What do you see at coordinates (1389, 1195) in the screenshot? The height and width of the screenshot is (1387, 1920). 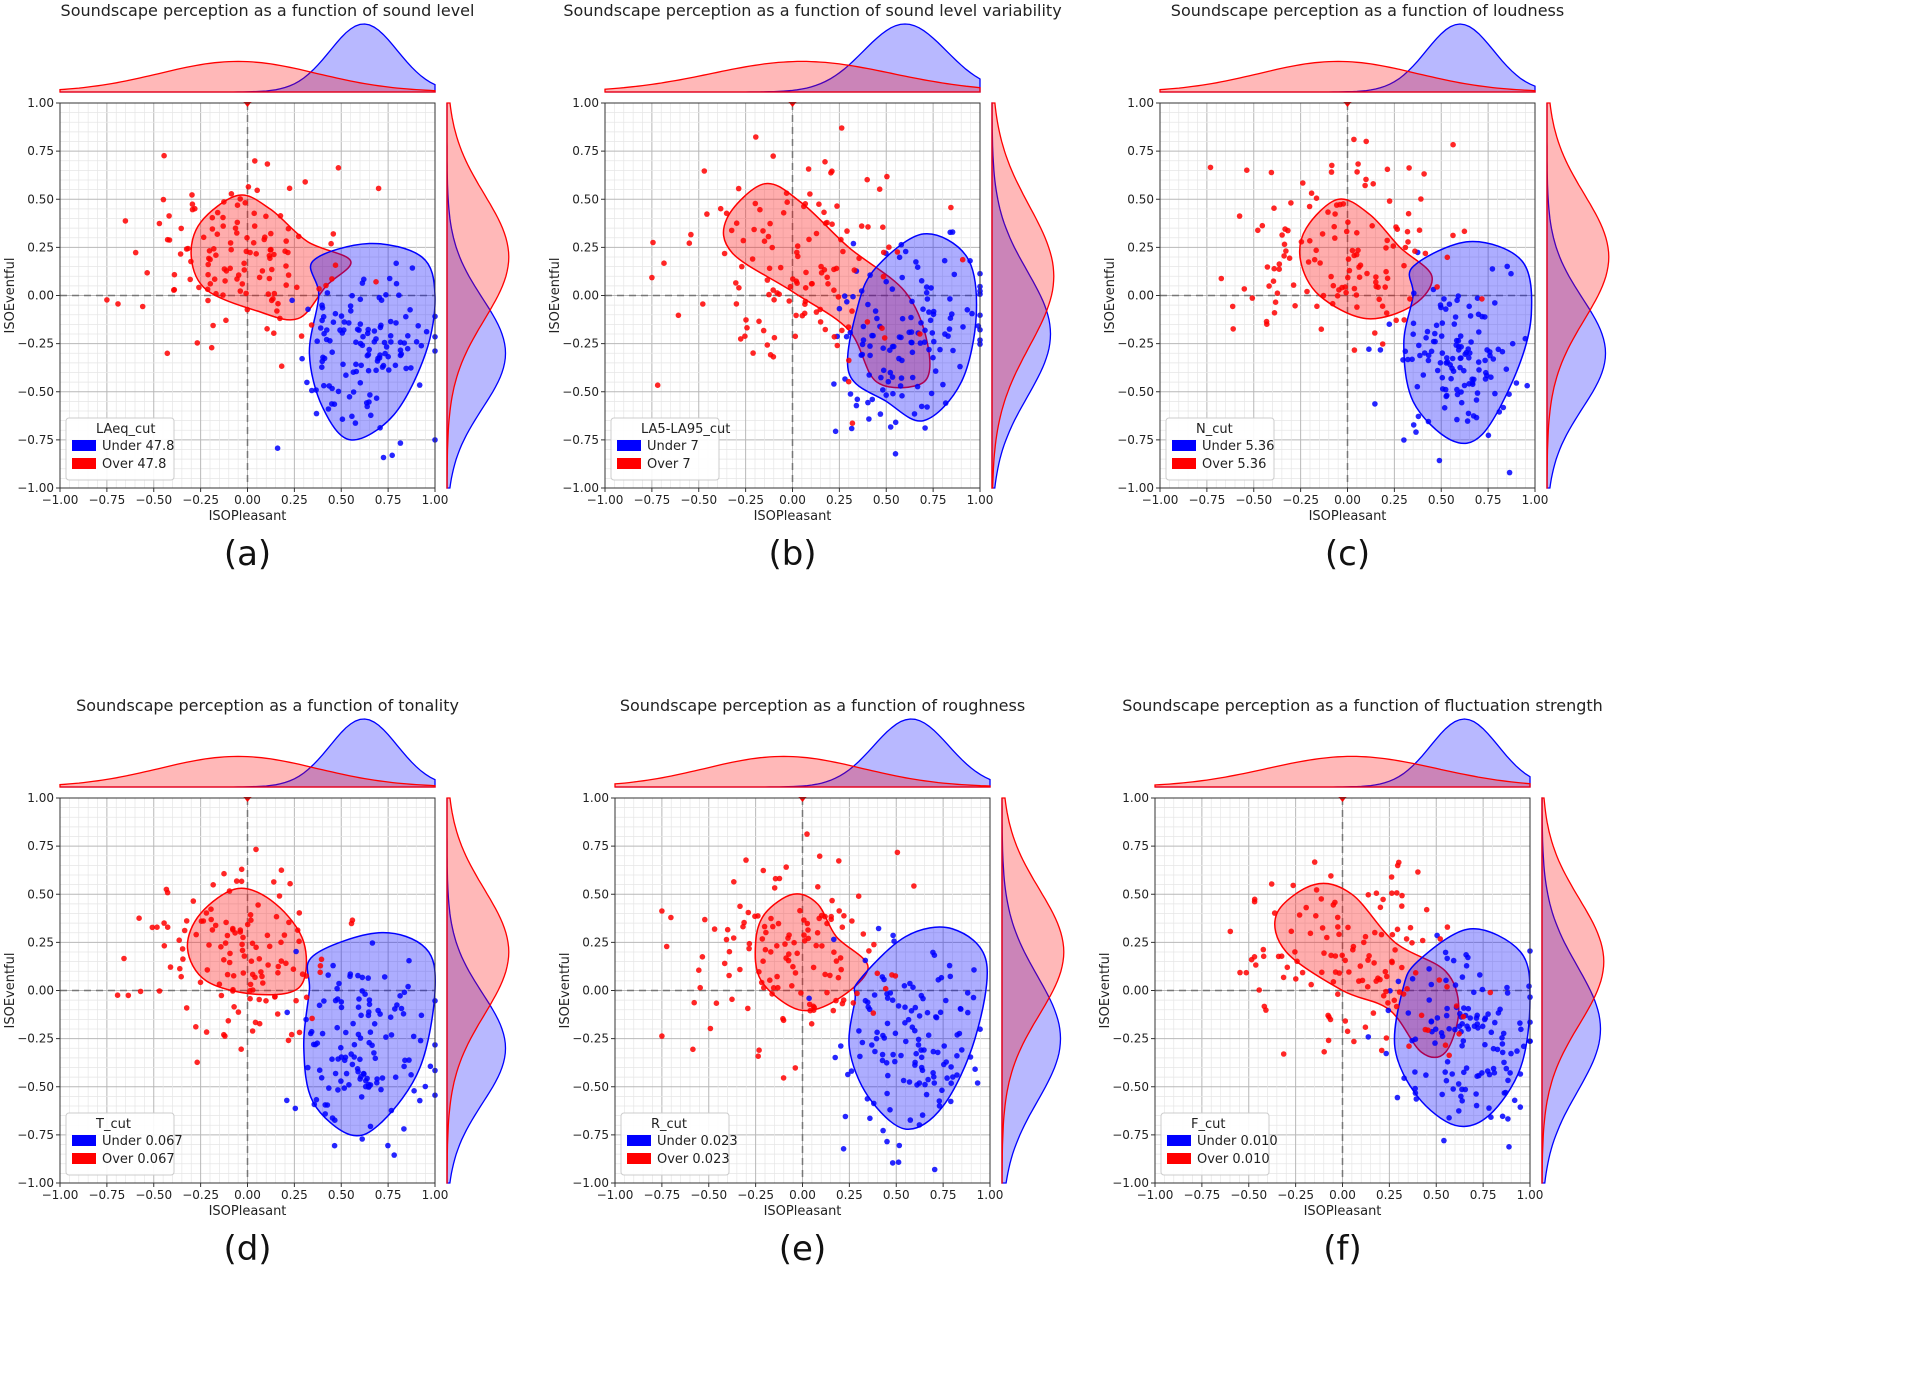 I see `x-tick-label: 0.25` at bounding box center [1389, 1195].